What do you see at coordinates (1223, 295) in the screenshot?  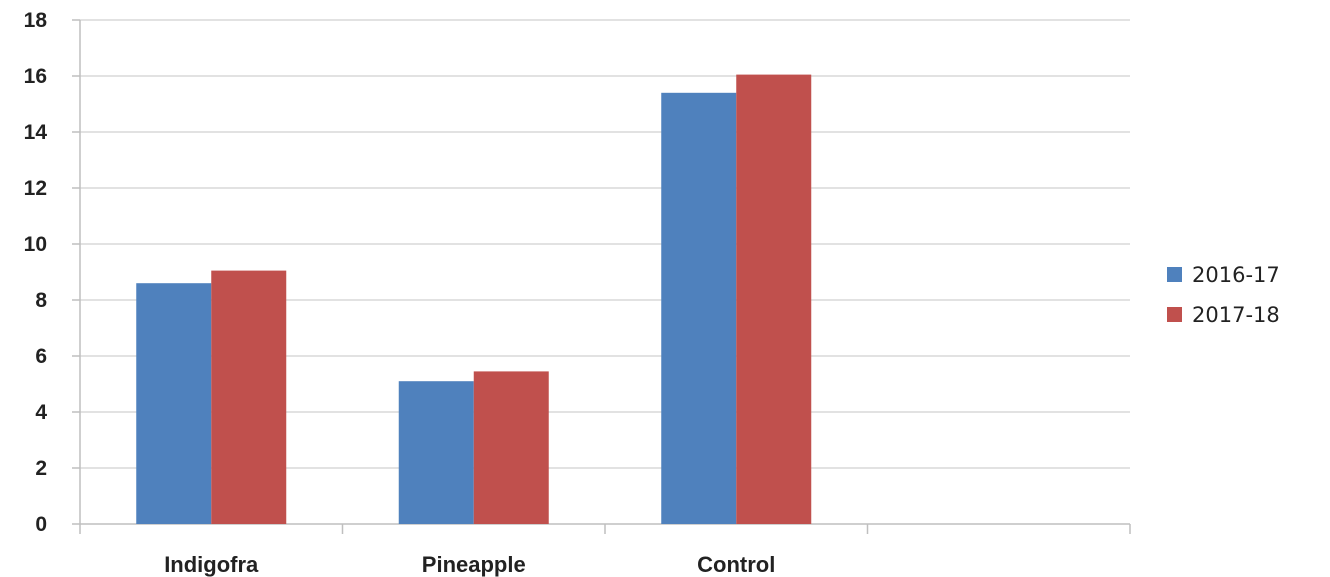 I see `legend: 2016-17 2017-18` at bounding box center [1223, 295].